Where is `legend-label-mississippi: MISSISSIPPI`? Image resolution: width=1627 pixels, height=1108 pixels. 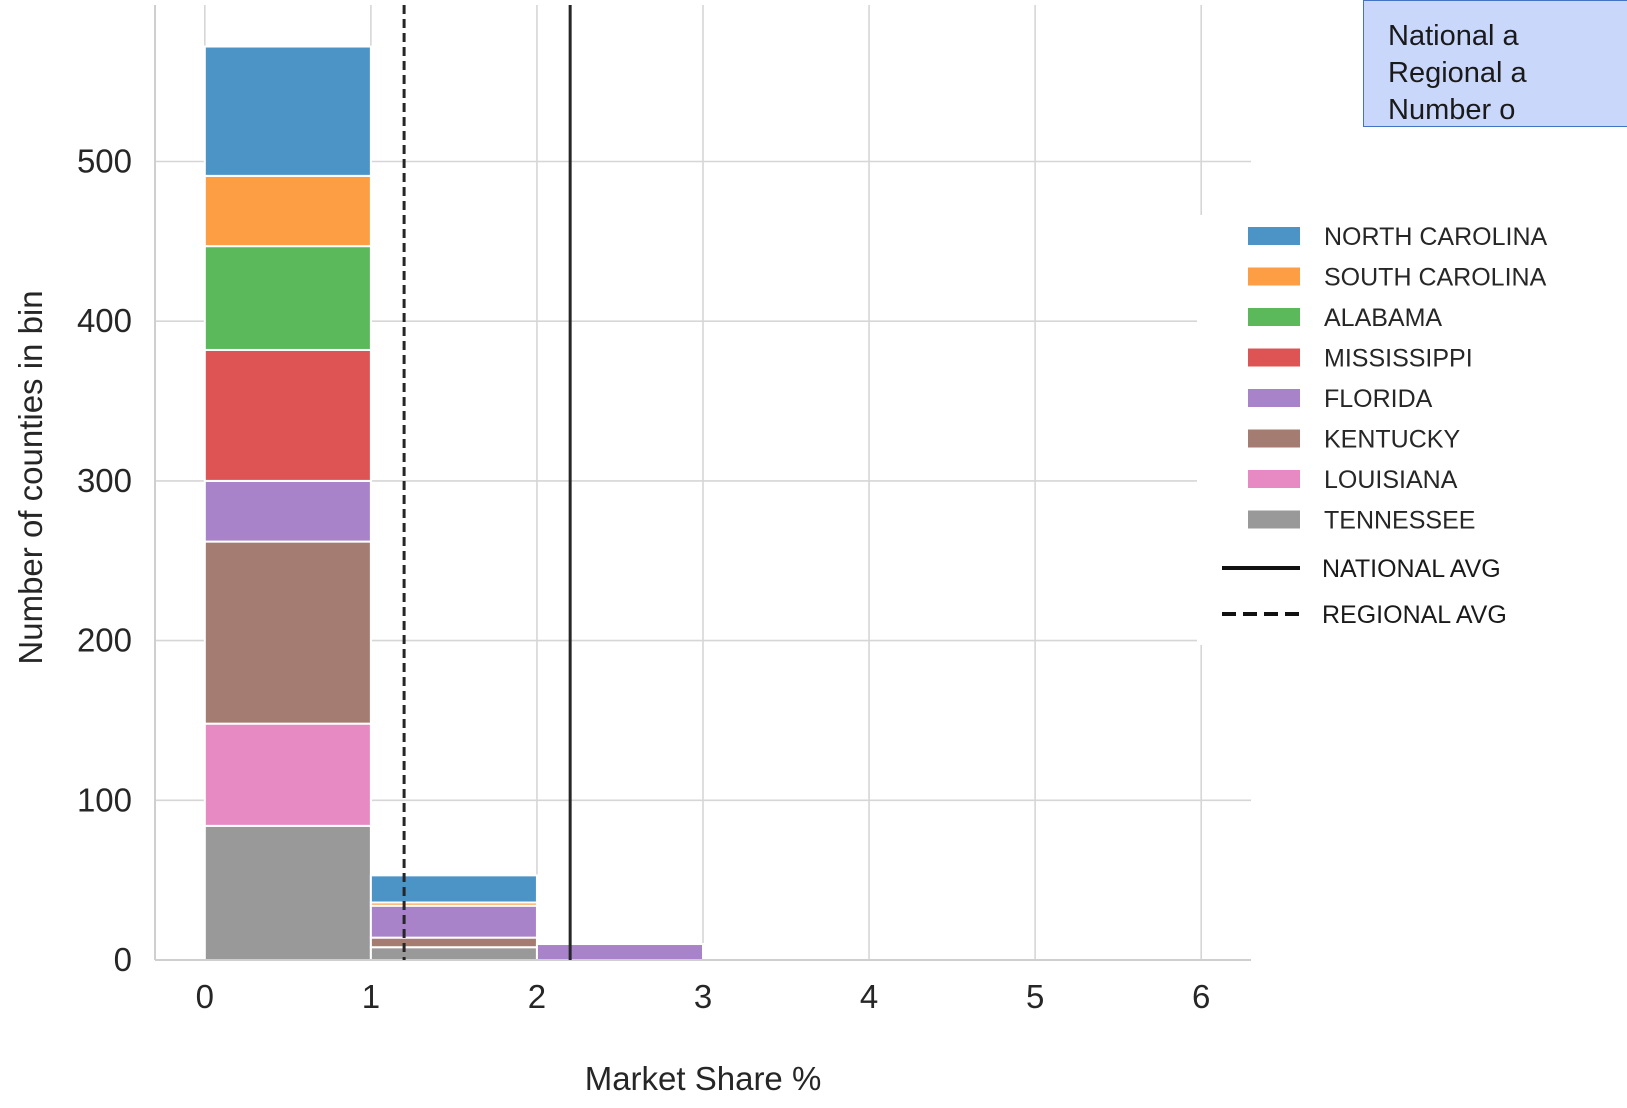
legend-label-mississippi: MISSISSIPPI is located at coordinates (1398, 359).